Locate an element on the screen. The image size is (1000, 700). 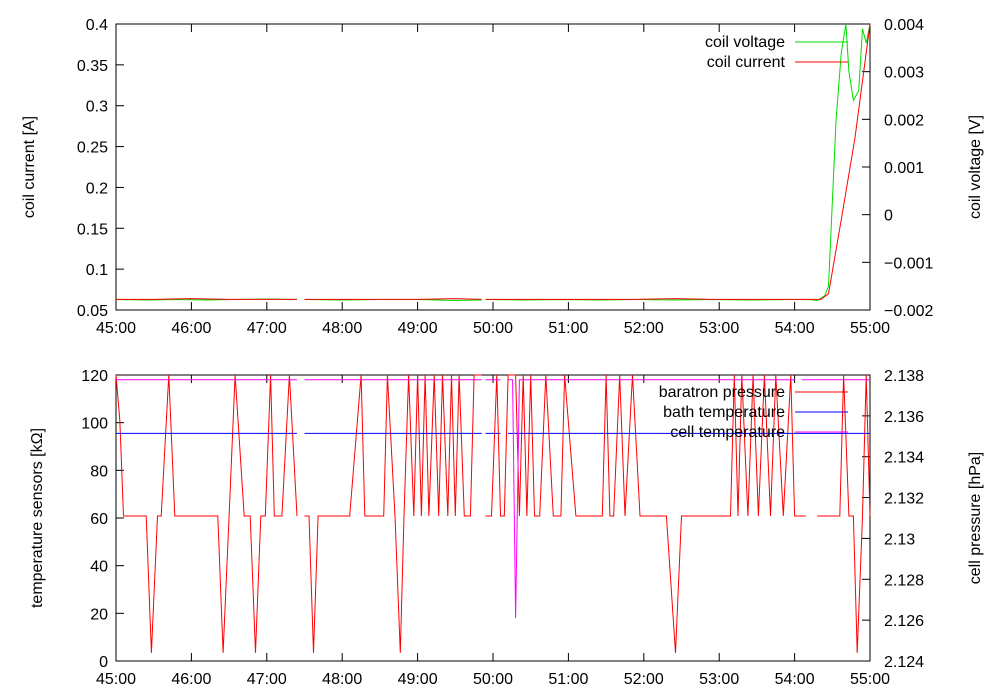
sensor-y2-tick-label: 2.132 is located at coordinates (904, 499).